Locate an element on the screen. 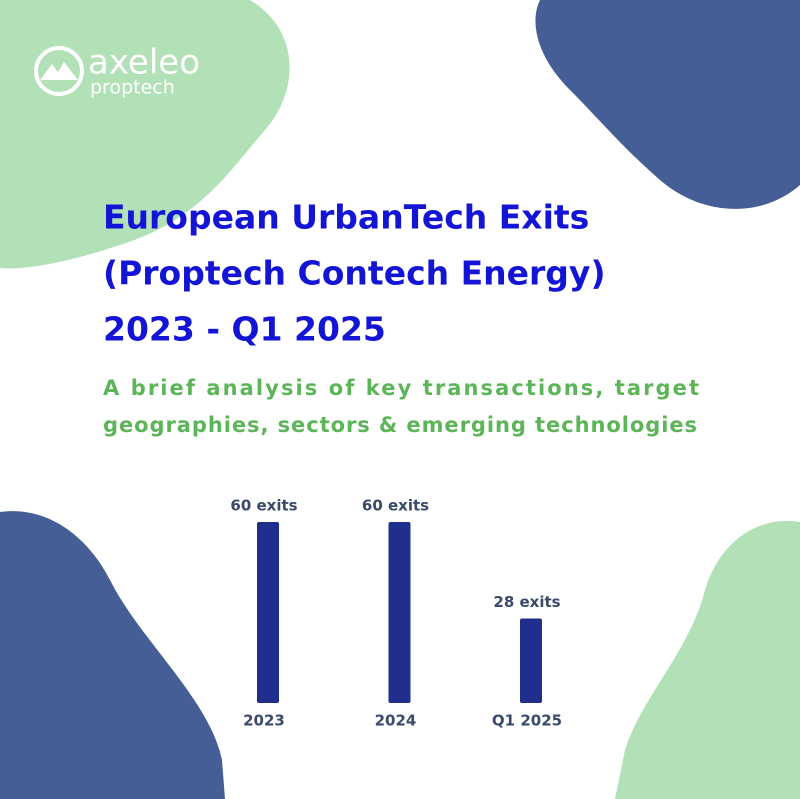  logo-name: axeleo is located at coordinates (144, 63).